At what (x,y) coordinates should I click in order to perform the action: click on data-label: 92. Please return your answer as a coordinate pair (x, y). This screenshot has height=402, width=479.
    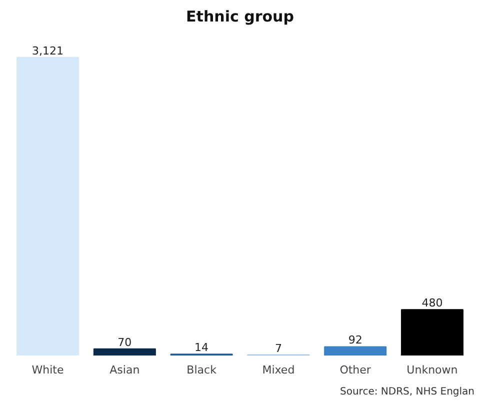
    Looking at the image, I should click on (355, 340).